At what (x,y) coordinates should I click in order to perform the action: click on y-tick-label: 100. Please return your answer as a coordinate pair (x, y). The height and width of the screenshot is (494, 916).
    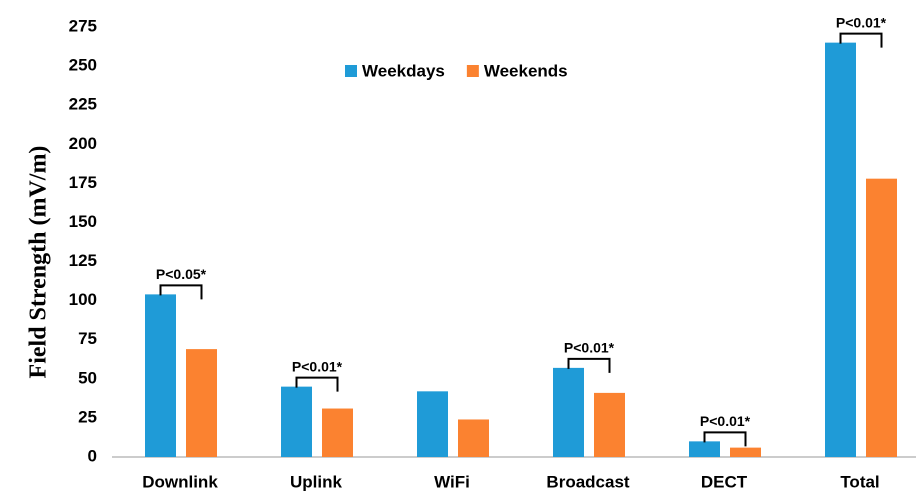
    Looking at the image, I should click on (83, 299).